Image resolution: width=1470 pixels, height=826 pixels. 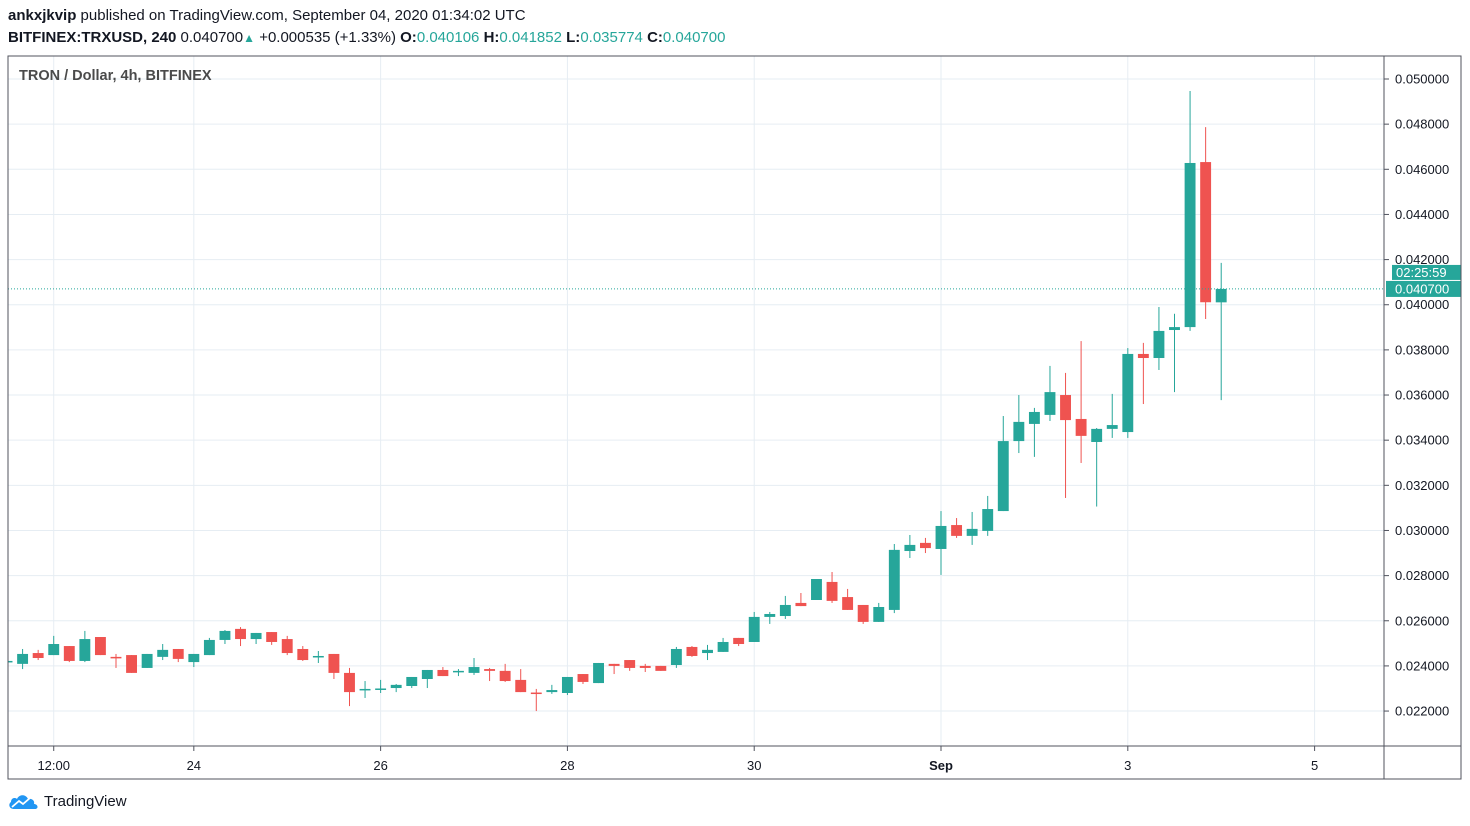 What do you see at coordinates (67, 801) in the screenshot?
I see `tradingview-logo: TradingView` at bounding box center [67, 801].